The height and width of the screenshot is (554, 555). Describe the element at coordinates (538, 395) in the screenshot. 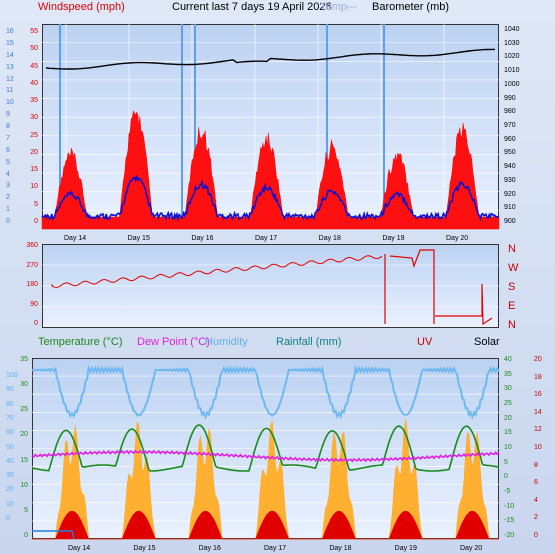

I see `uv-tick: 16` at that location.